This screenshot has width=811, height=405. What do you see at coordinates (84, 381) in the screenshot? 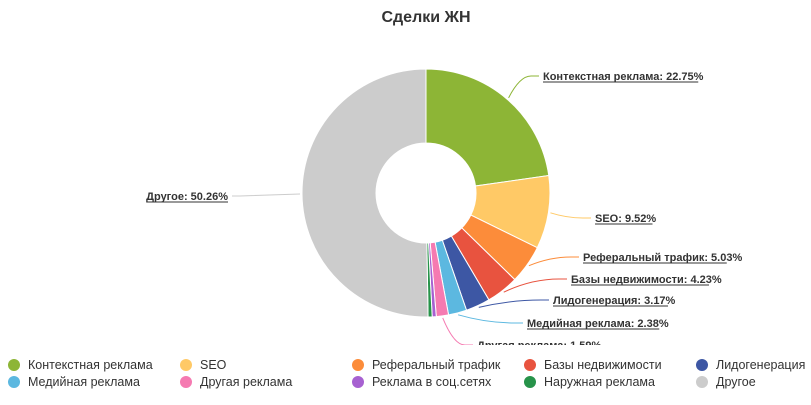
I see `legend-label: Медийная реклама` at bounding box center [84, 381].